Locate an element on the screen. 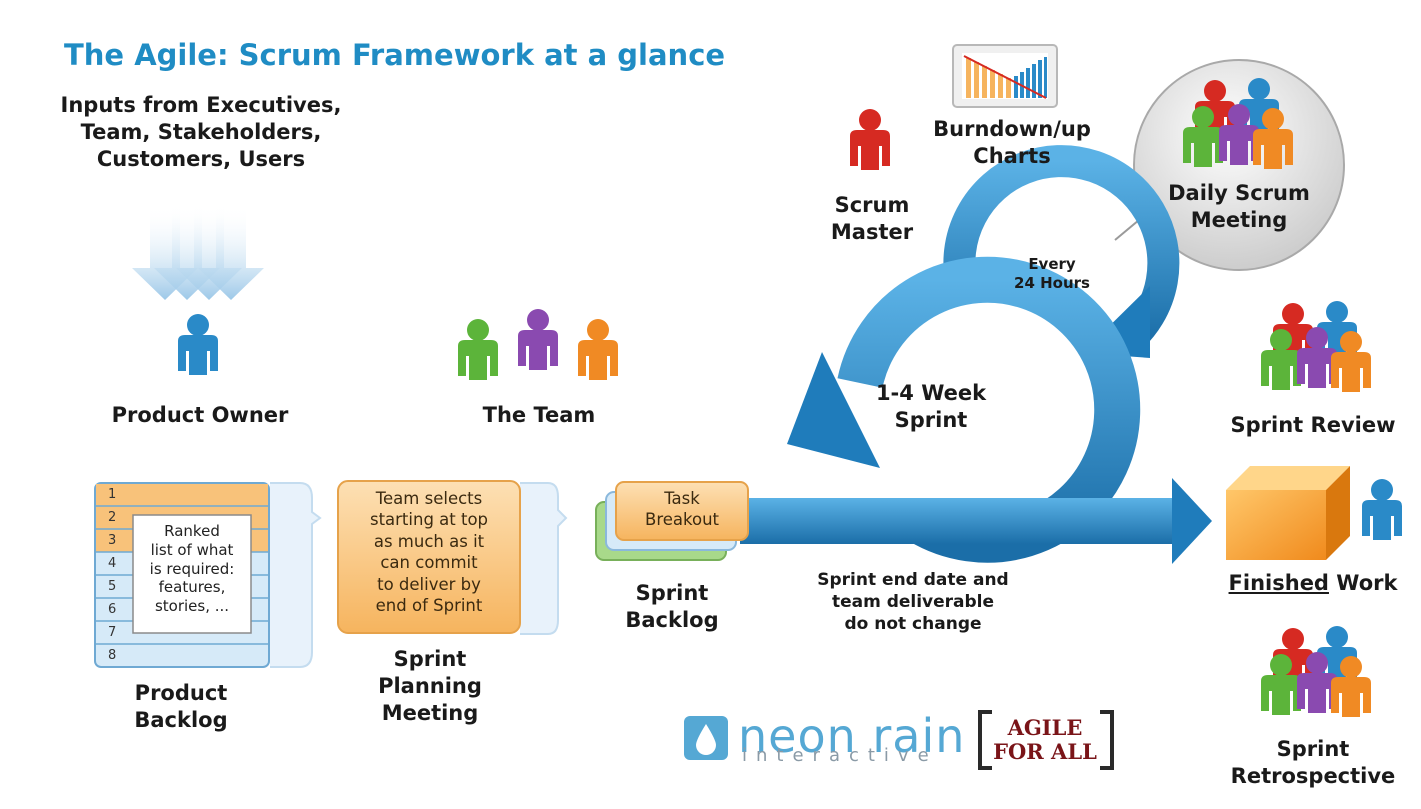 The image size is (1421, 809). agile-for-all-logo-frame is located at coordinates (1046, 740).